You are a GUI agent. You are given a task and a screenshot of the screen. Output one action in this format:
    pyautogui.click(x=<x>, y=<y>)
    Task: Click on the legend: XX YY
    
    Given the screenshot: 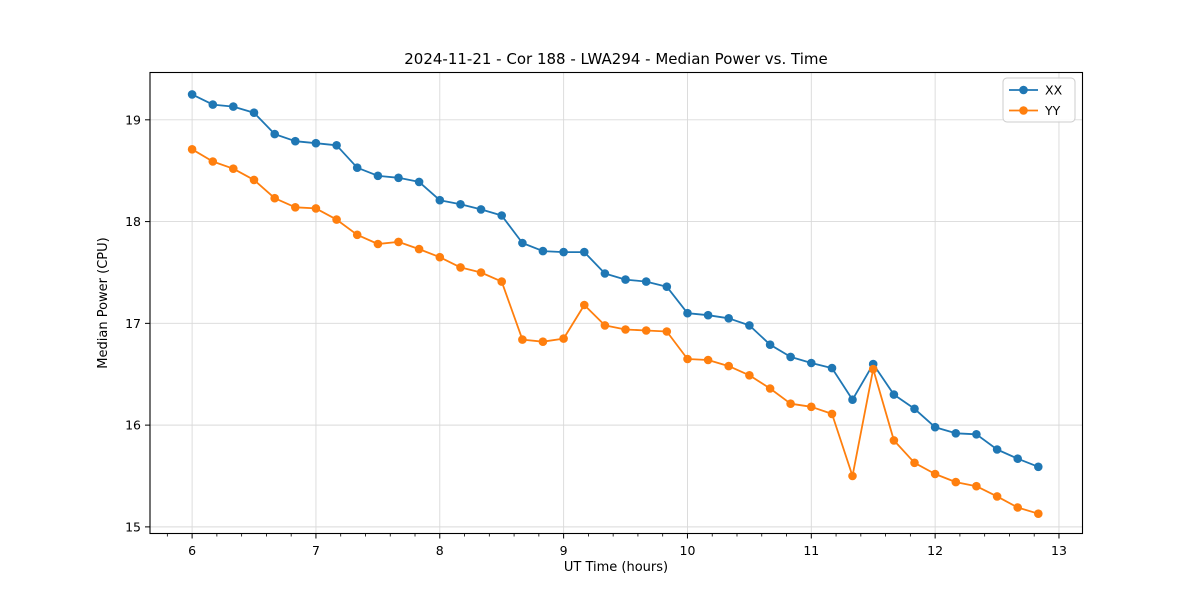 What is the action you would take?
    pyautogui.click(x=1039, y=100)
    